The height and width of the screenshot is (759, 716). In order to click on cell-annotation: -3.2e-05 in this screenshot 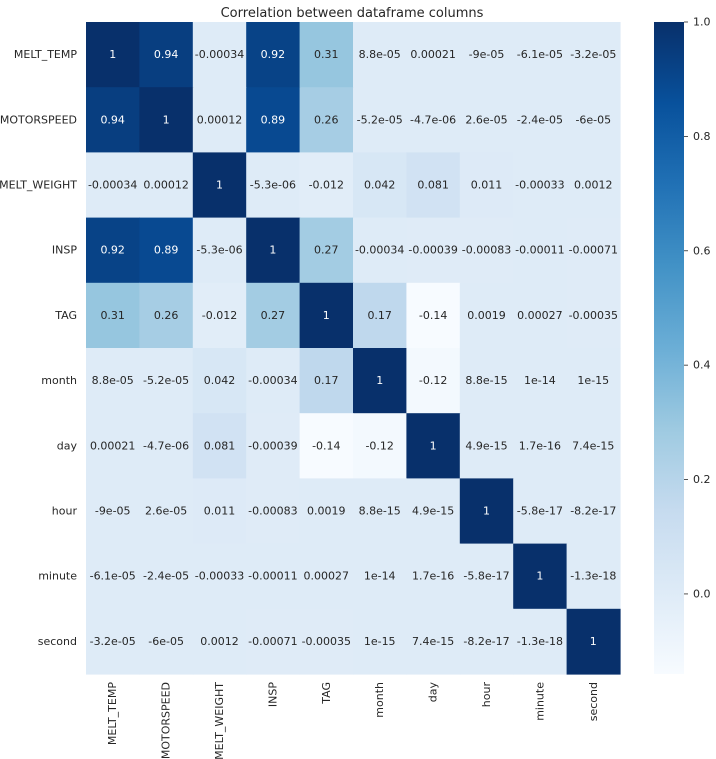, I will do `click(113, 641)`.